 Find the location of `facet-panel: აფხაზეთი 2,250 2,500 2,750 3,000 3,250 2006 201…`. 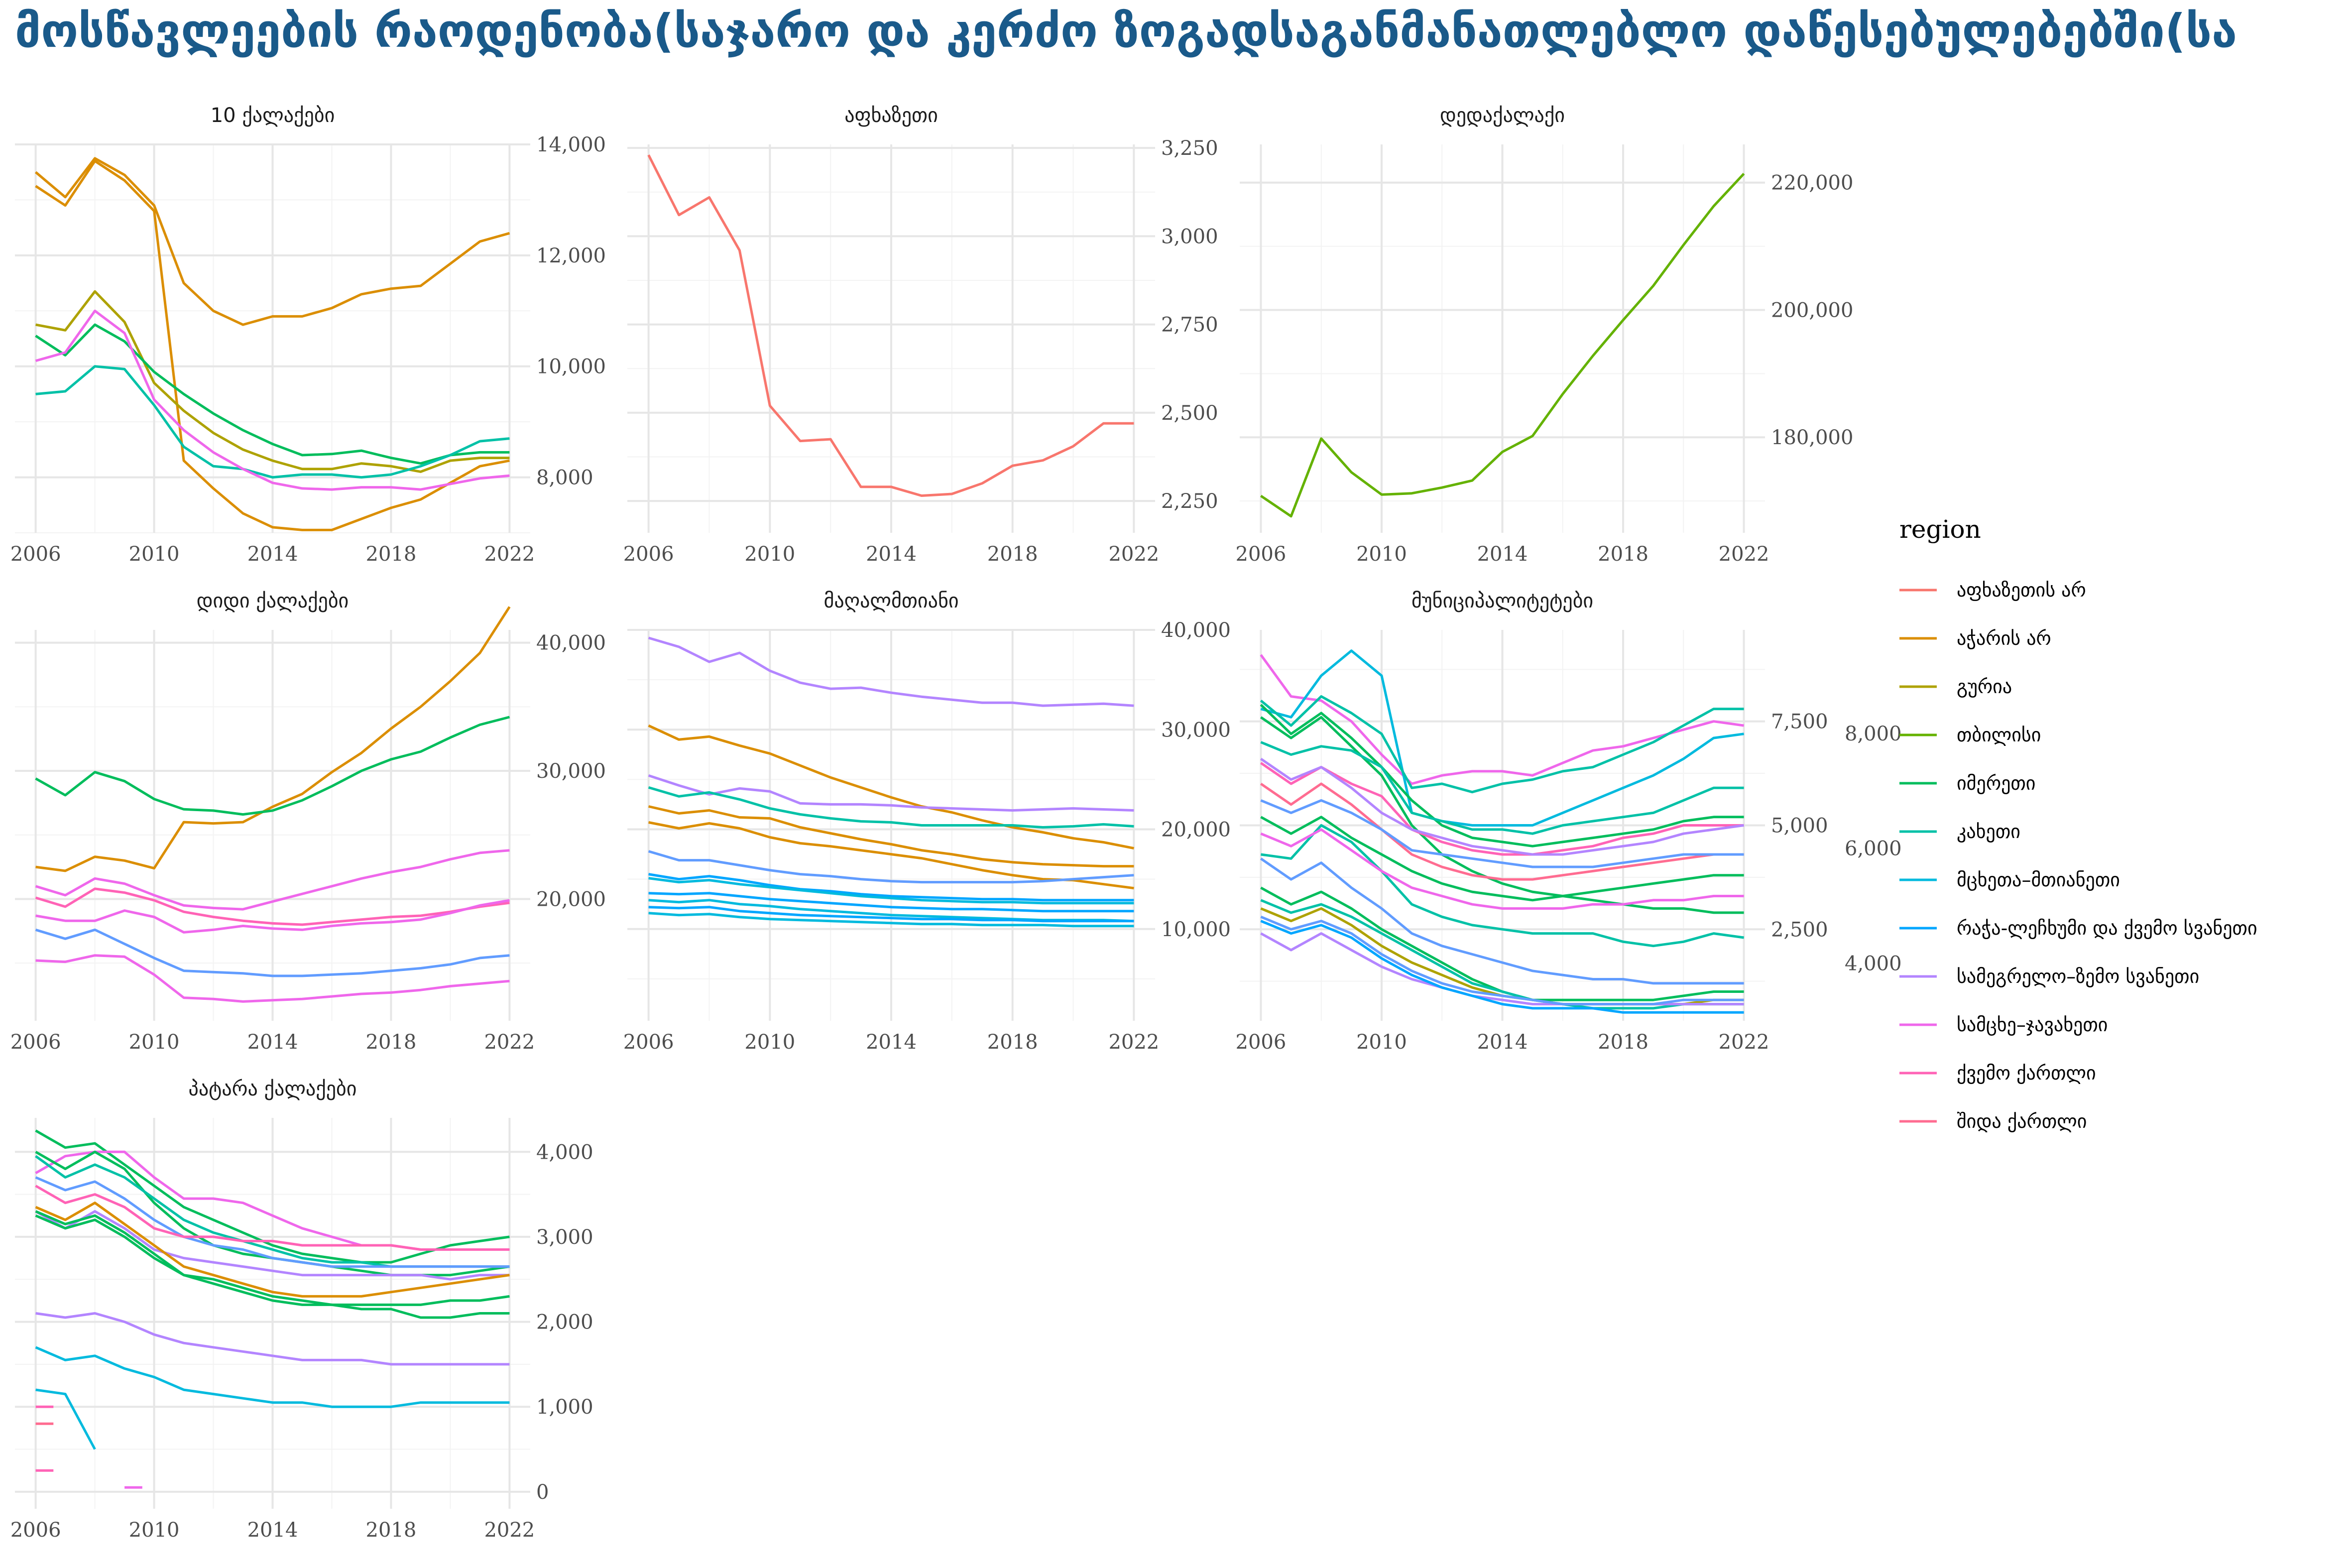

facet-panel: აფხაზეთი 2,250 2,500 2,750 3,000 3,250 2006 201… is located at coordinates (920, 335).